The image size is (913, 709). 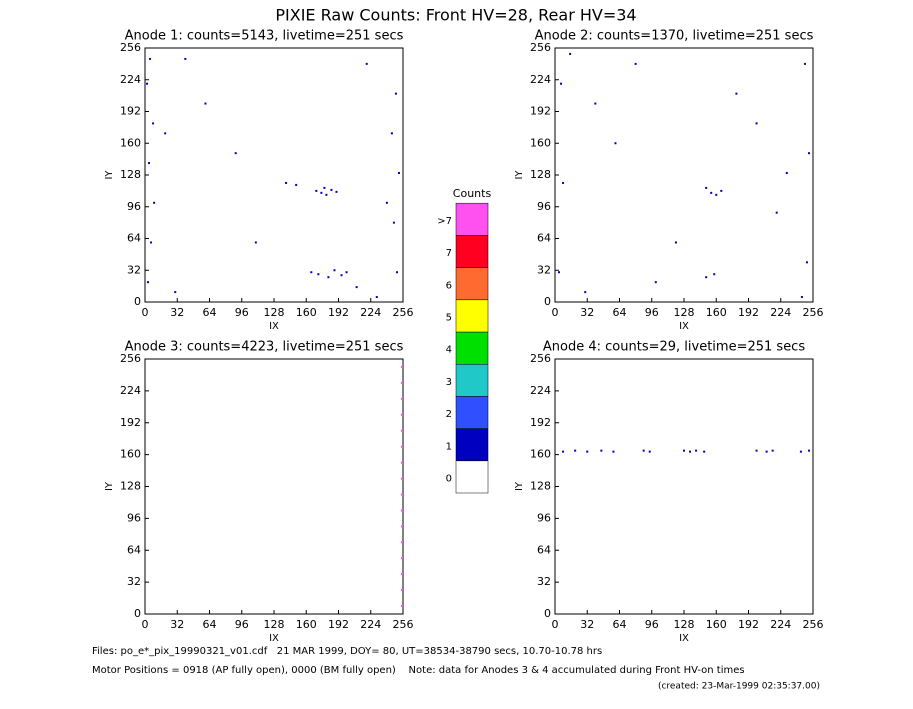 What do you see at coordinates (540, 47) in the screenshot?
I see `y-tick-label: 256` at bounding box center [540, 47].